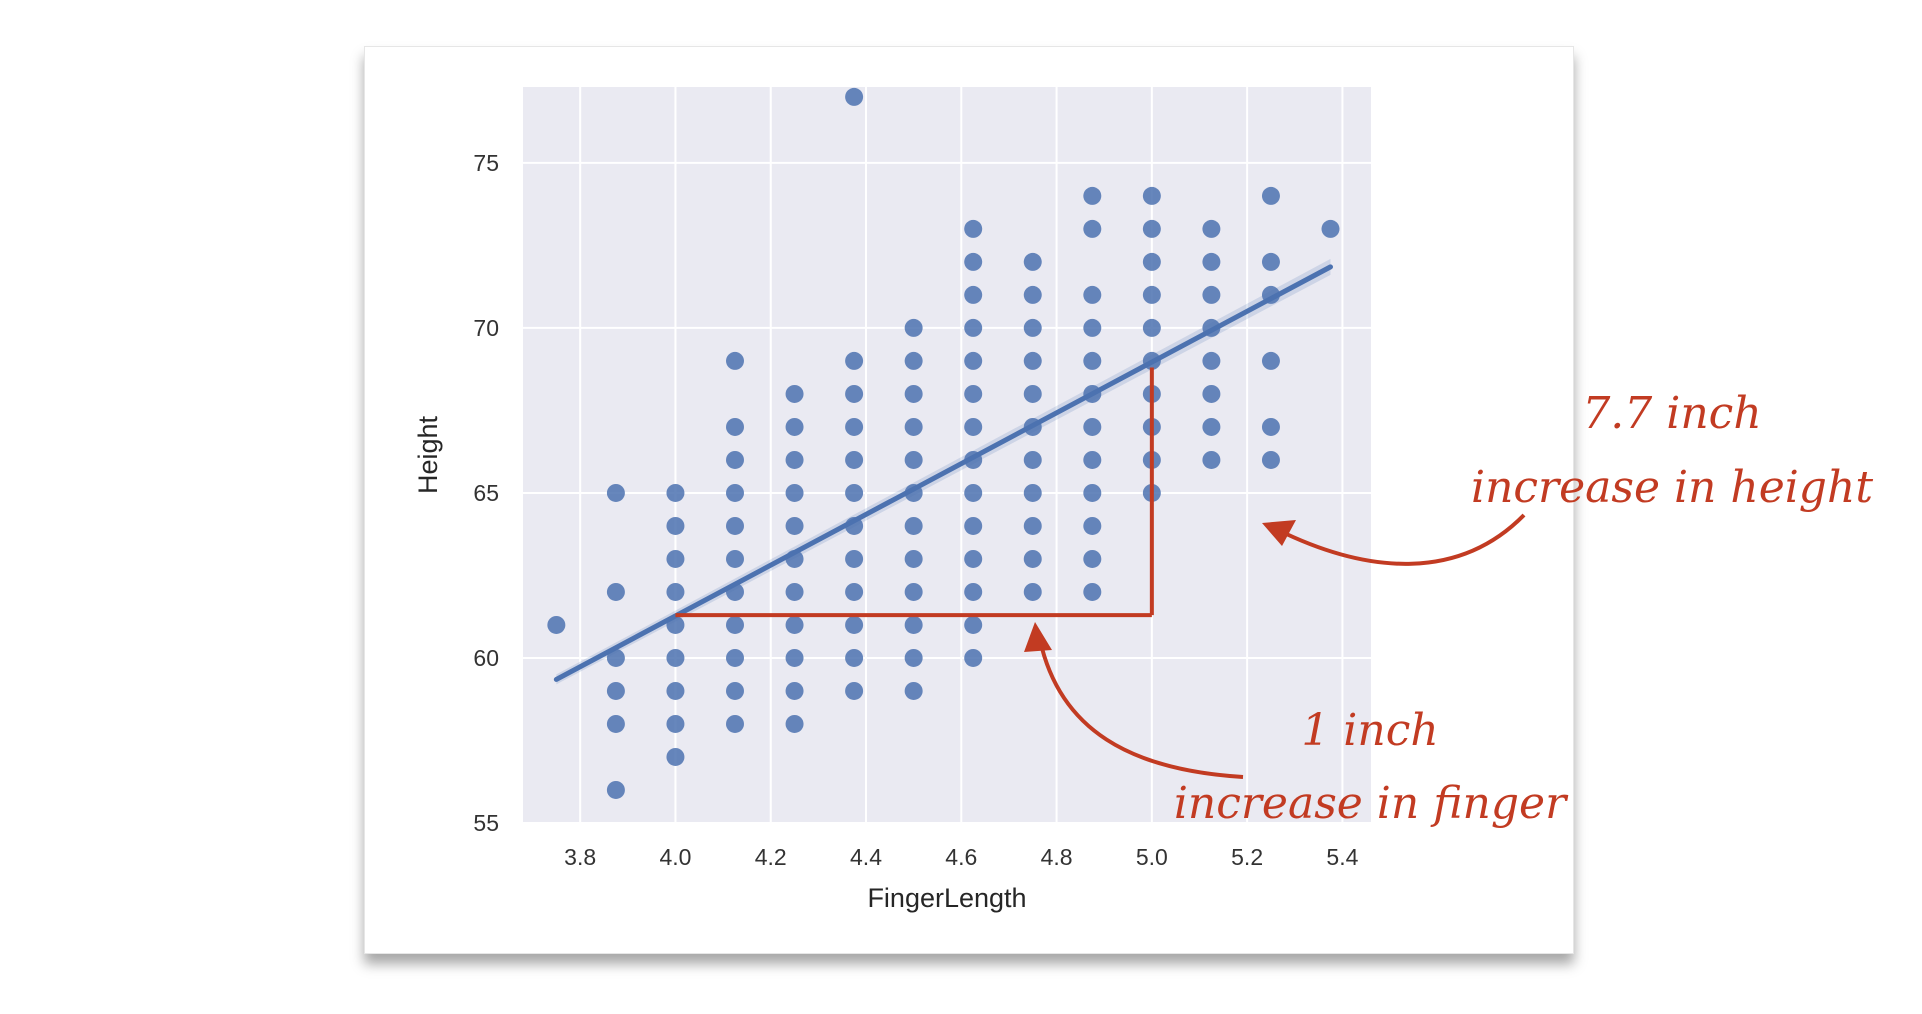 This screenshot has width=1922, height=1014. I want to click on x-tick-label: 4.6, so click(961, 857).